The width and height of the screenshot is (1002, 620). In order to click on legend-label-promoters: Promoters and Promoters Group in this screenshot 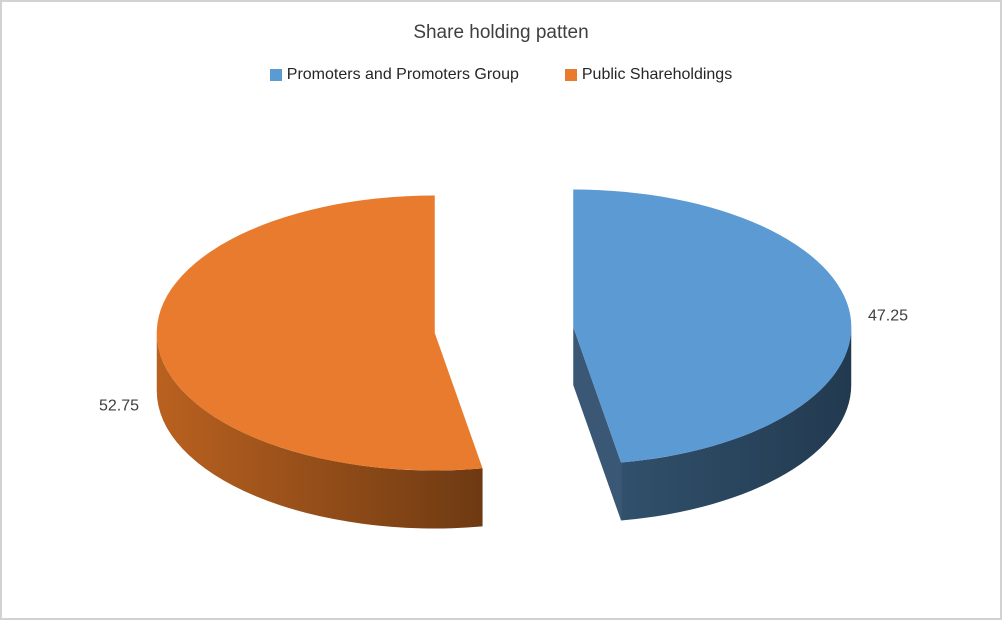, I will do `click(402, 74)`.